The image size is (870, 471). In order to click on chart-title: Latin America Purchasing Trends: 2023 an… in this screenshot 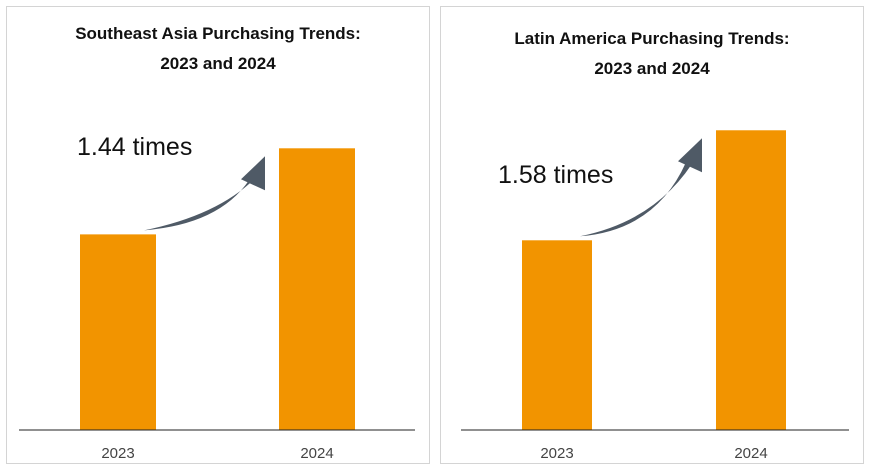, I will do `click(652, 54)`.